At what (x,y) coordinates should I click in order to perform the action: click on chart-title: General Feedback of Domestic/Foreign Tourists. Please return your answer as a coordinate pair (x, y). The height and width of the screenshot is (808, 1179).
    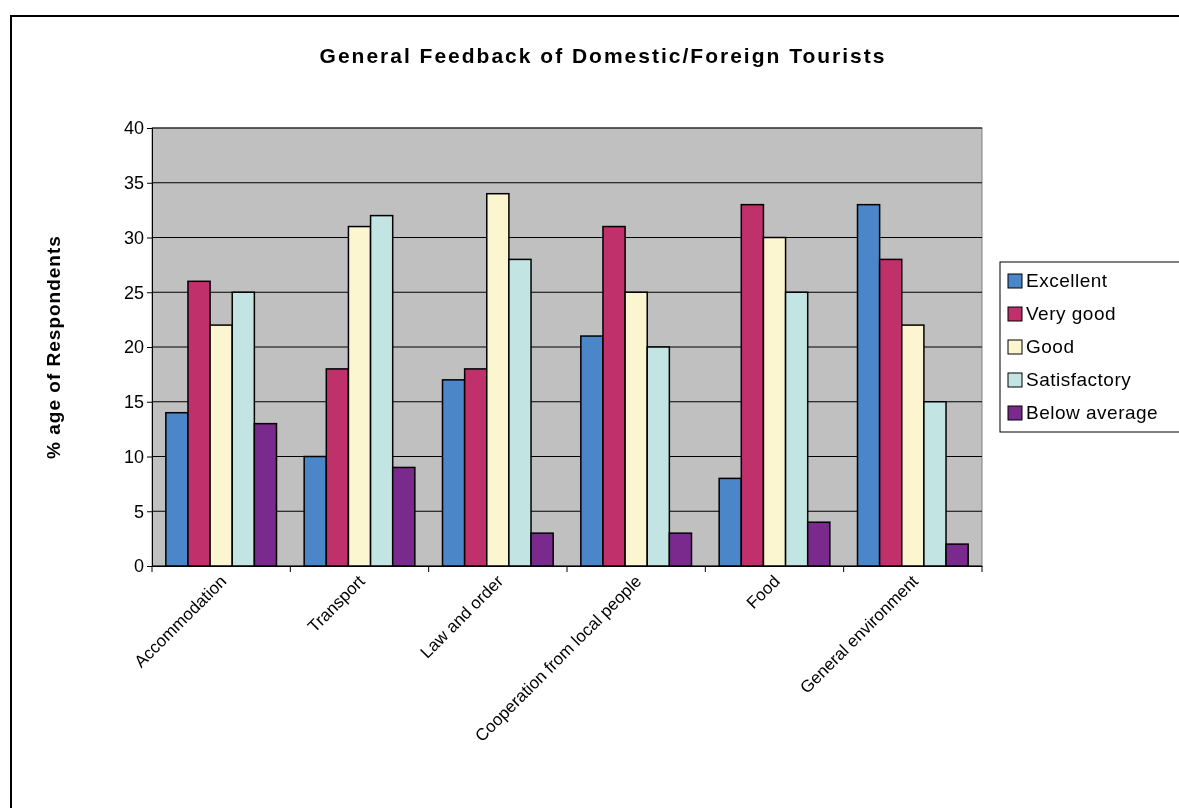
    Looking at the image, I should click on (603, 55).